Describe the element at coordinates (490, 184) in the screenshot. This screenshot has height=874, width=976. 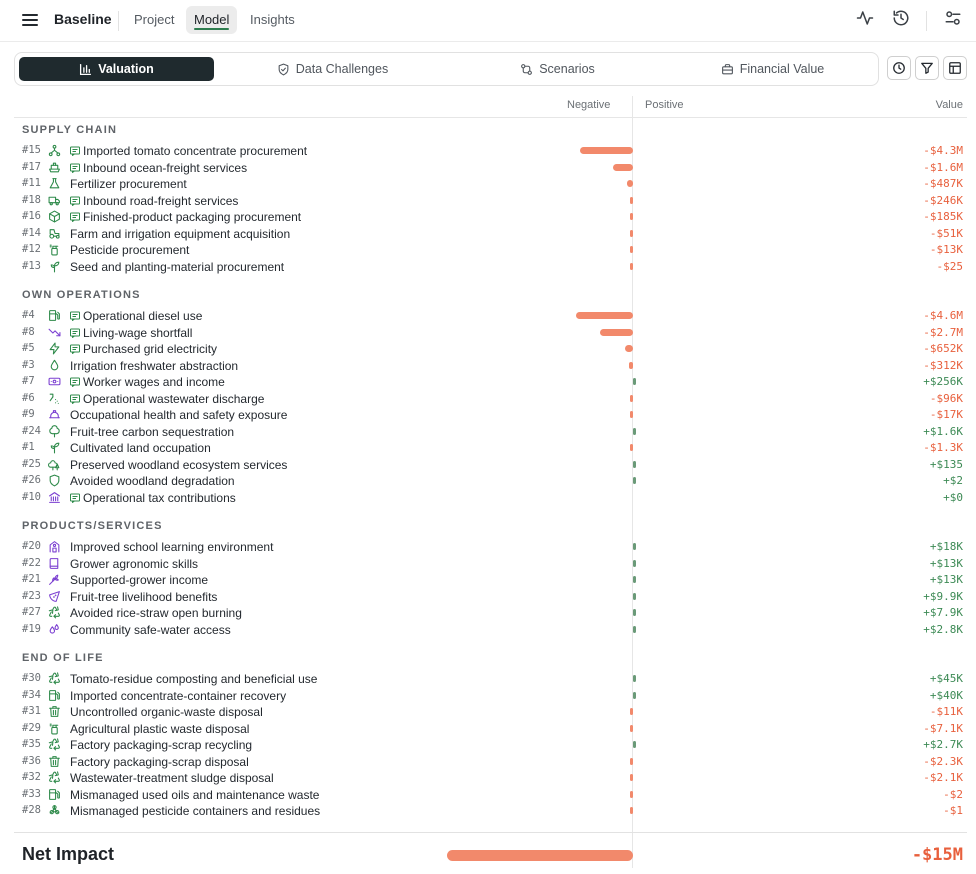
I see `table-row: #11 Fertilizer procurement -$487K` at that location.